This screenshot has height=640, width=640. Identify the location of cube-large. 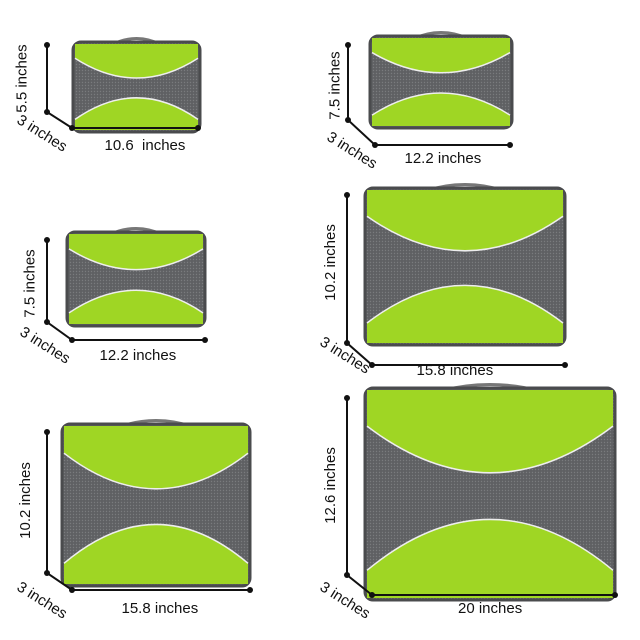
(481, 492).